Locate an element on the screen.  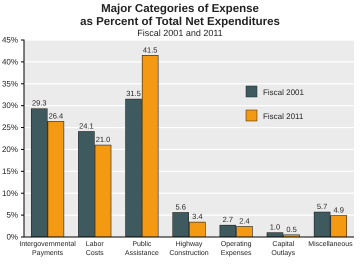
y-tick-label: 5% is located at coordinates (12, 215).